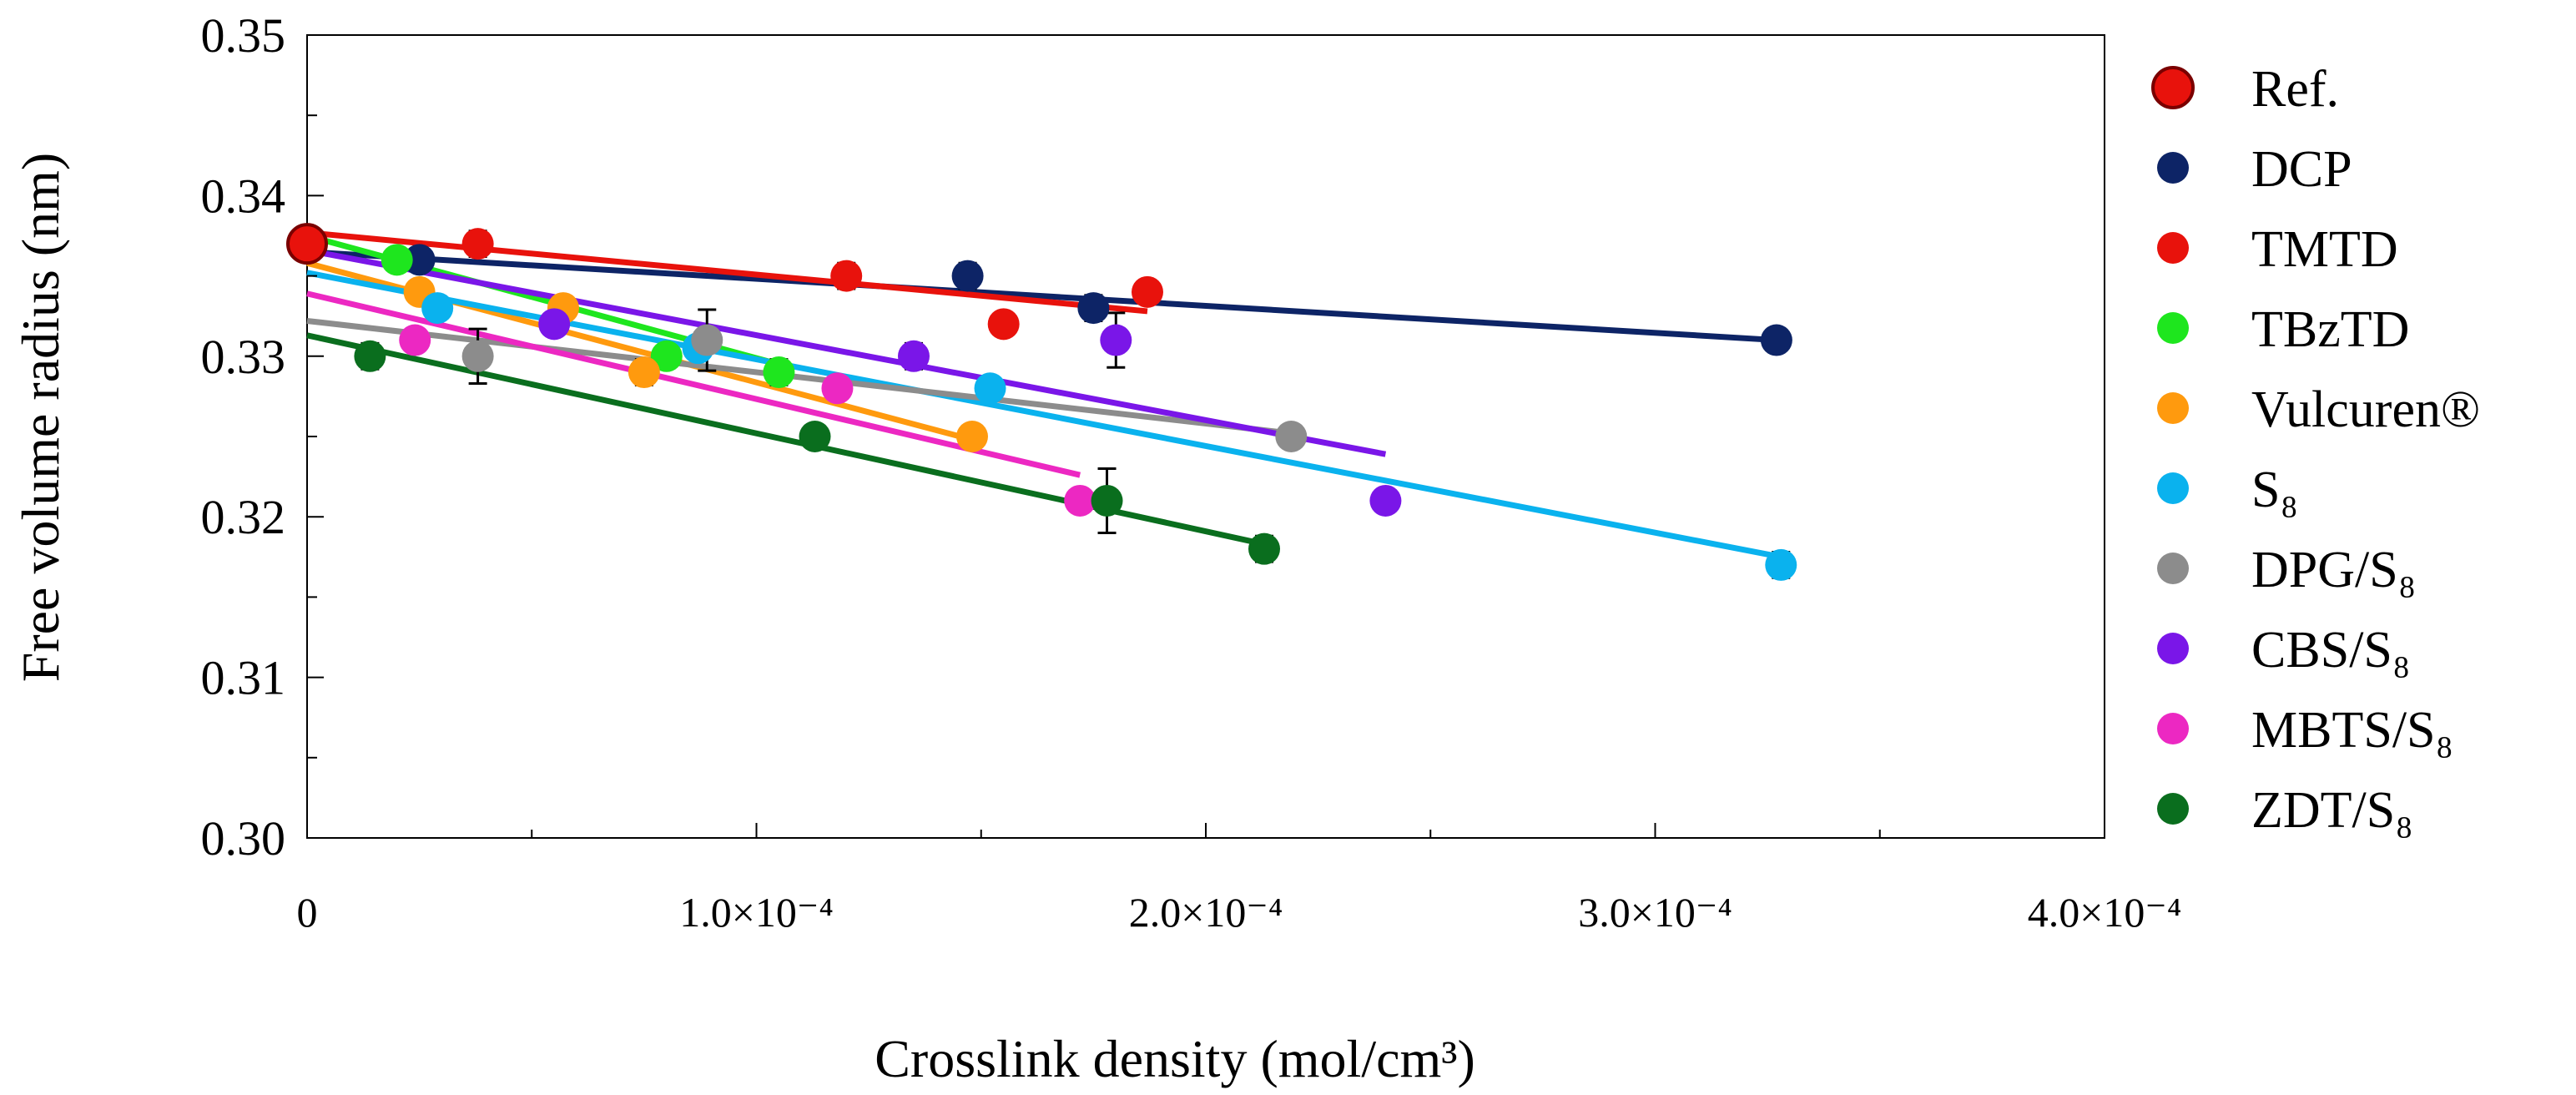  Describe the element at coordinates (2105, 912) in the screenshot. I see `x-tick-label: 4.0×10⁻⁴` at that location.